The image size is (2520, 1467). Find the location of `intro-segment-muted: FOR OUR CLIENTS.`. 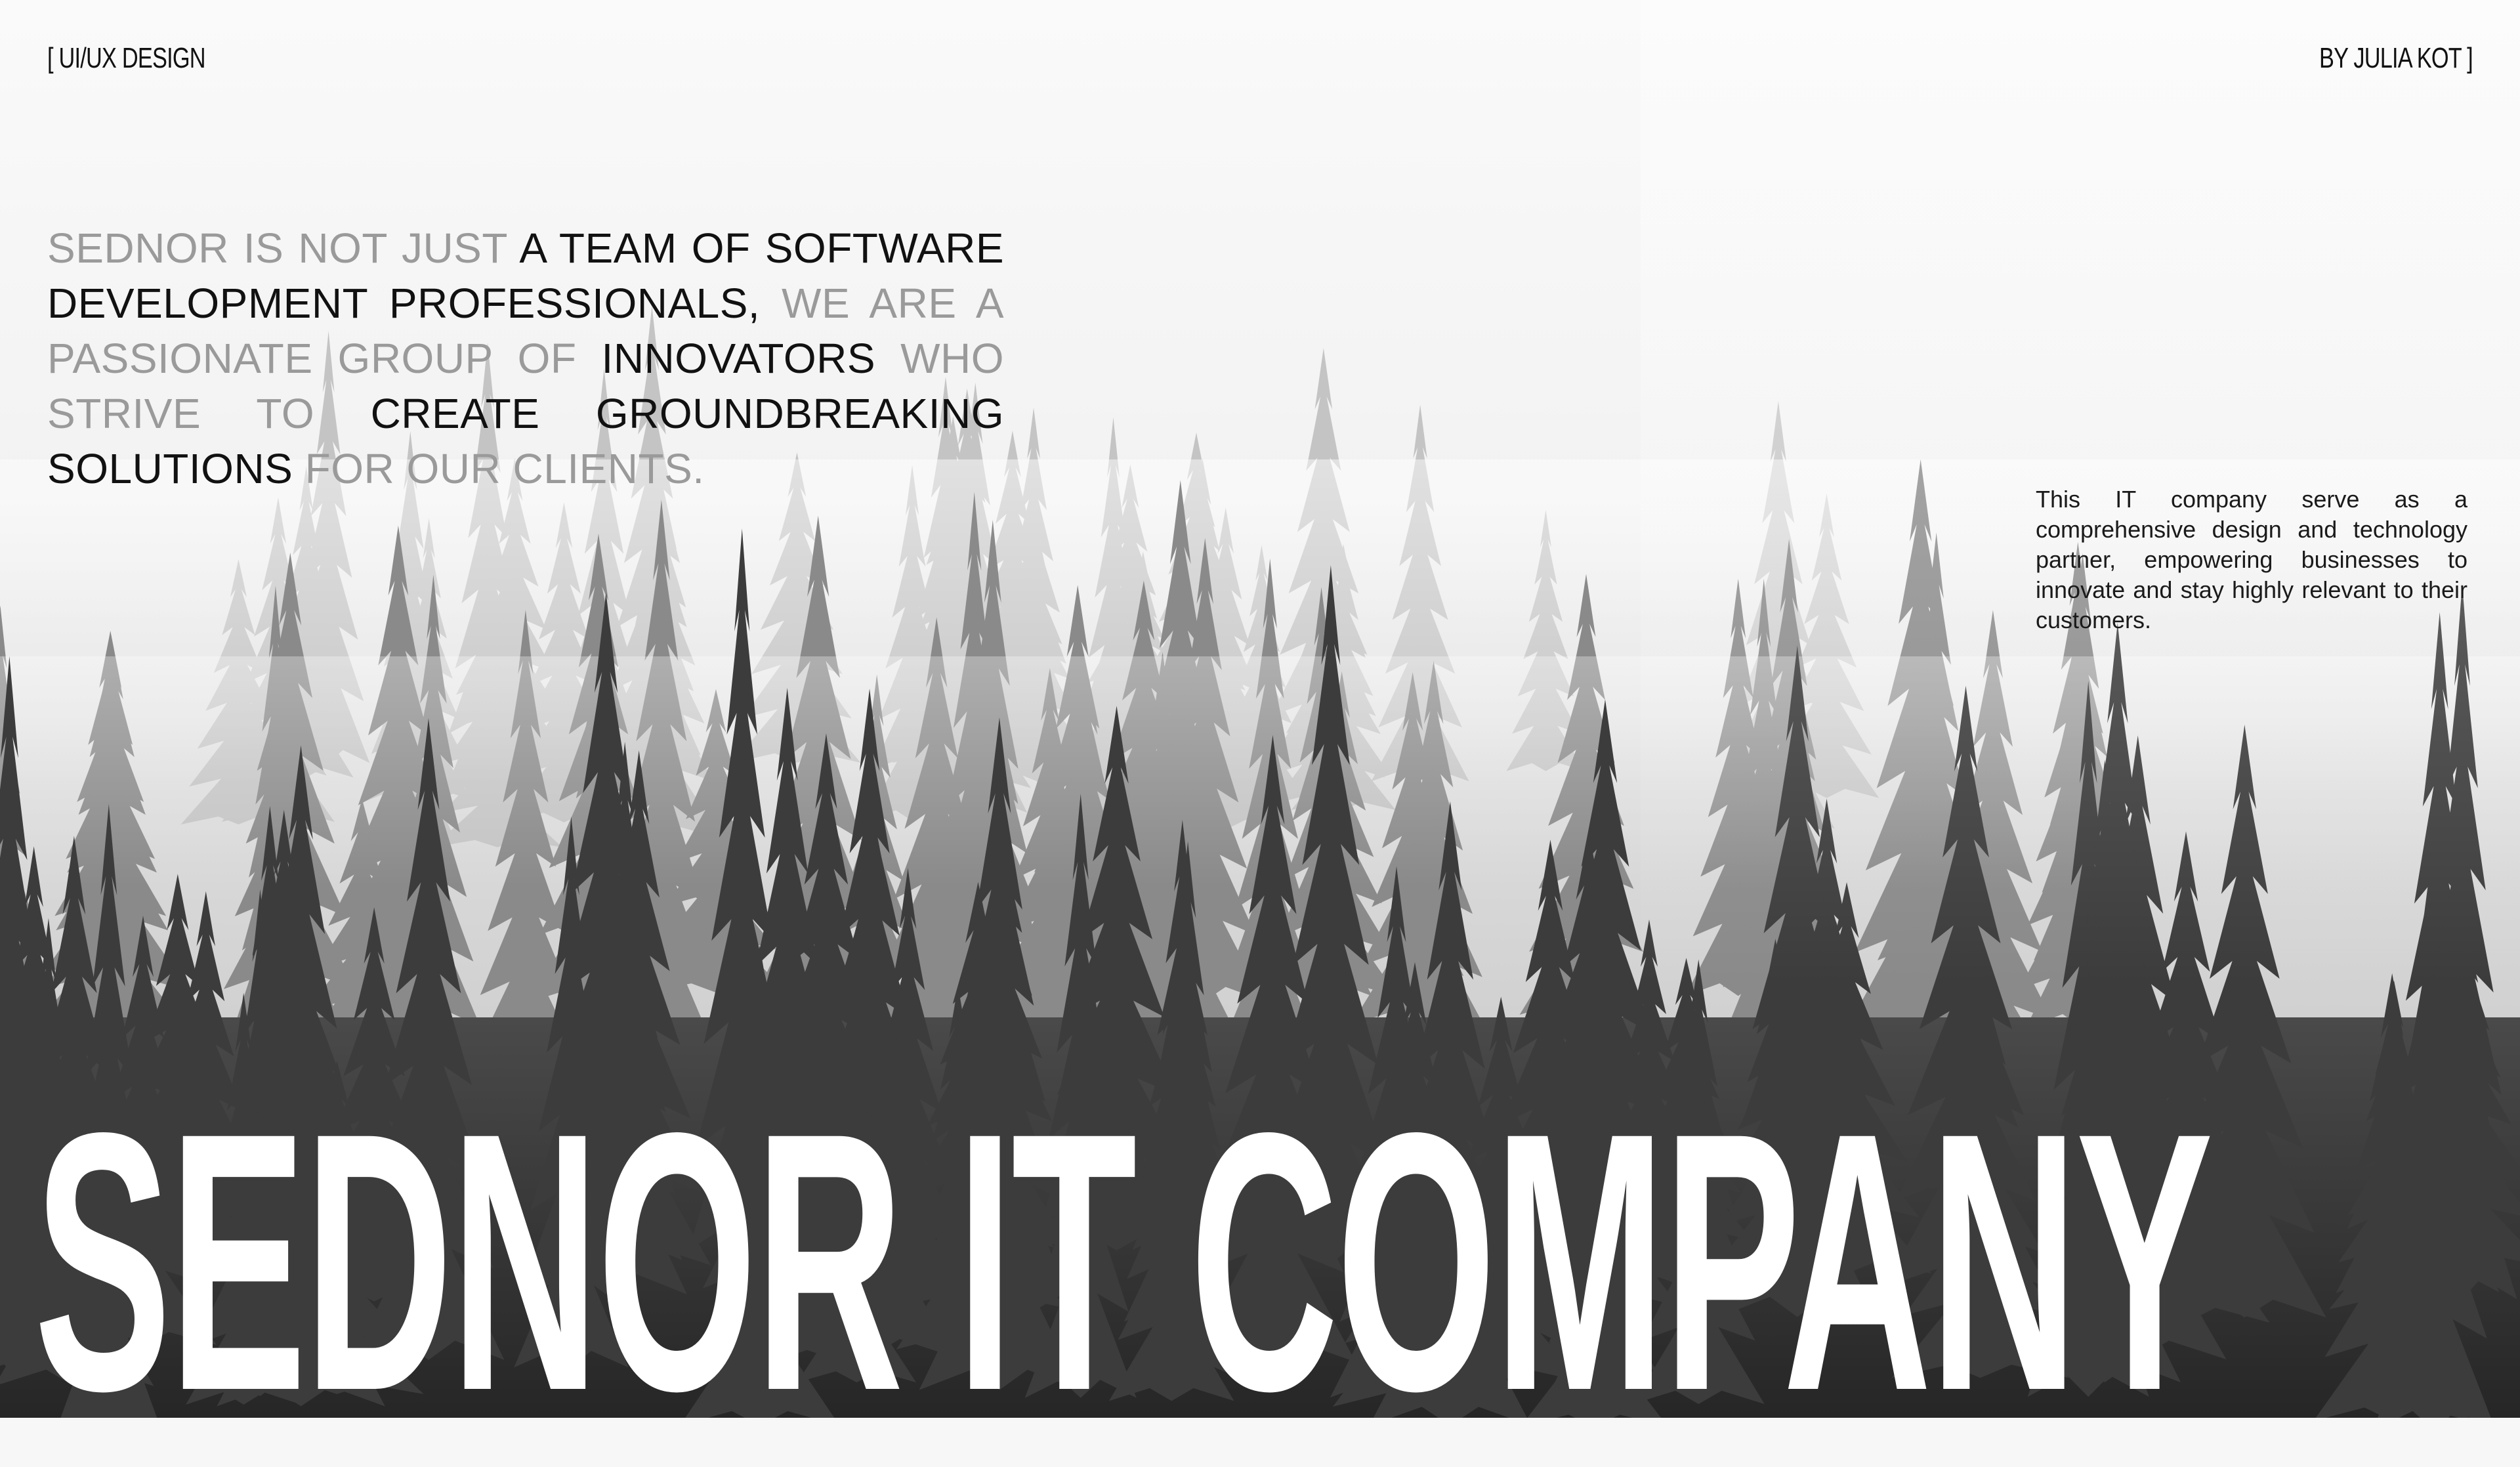

intro-segment-muted: FOR OUR CLIENTS. is located at coordinates (504, 468).